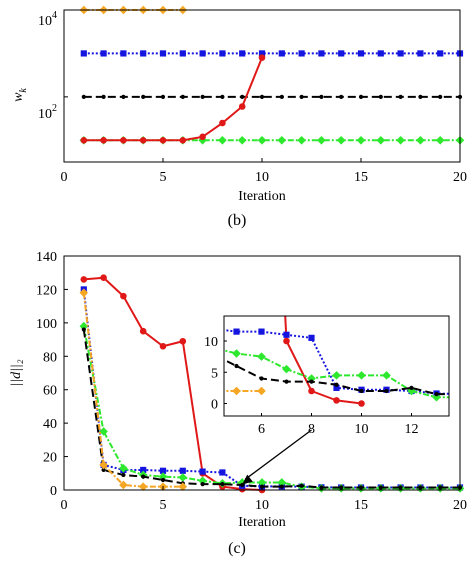  I want to click on panel-b-xtick-label-10: 10, so click(262, 177).